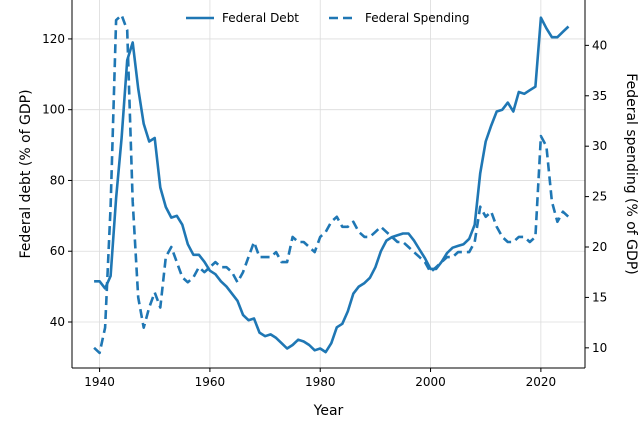  What do you see at coordinates (327, 18) in the screenshot?
I see `legend: Federal Debt Federal Spending` at bounding box center [327, 18].